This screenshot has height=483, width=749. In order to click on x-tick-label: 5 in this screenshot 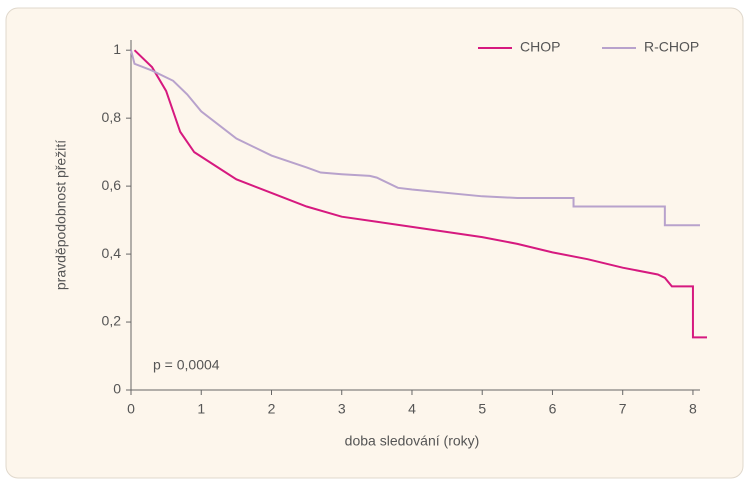, I will do `click(482, 409)`.